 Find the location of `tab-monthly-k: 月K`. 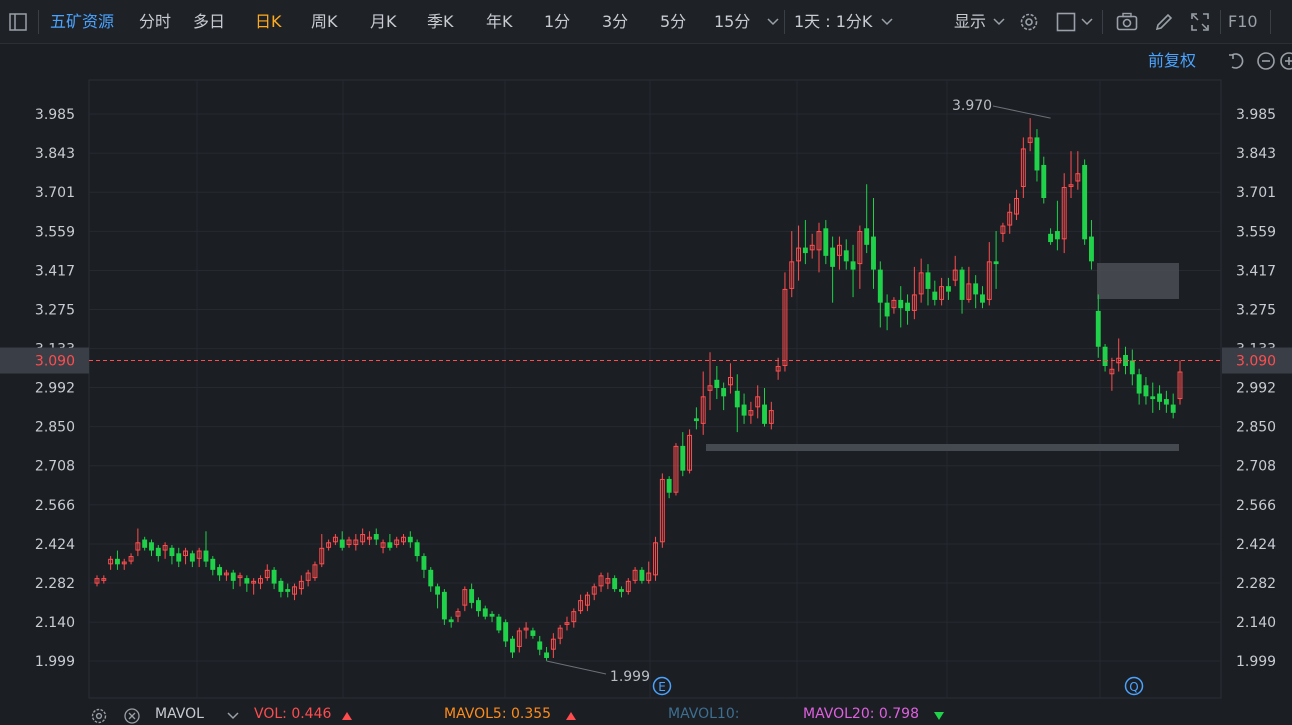

tab-monthly-k: 月K is located at coordinates (383, 21).